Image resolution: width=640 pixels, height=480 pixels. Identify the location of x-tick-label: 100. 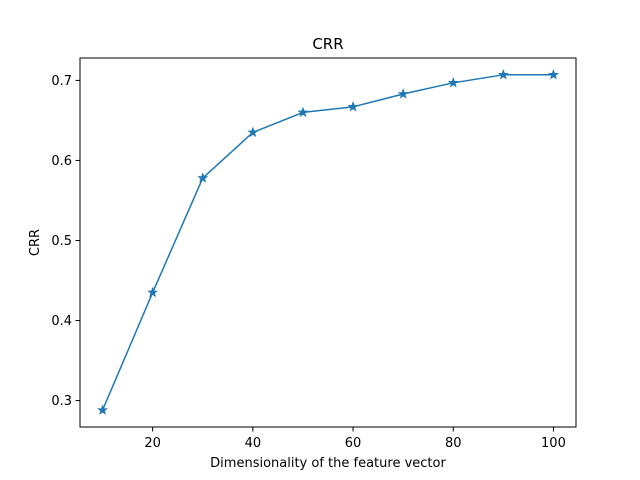
(553, 443).